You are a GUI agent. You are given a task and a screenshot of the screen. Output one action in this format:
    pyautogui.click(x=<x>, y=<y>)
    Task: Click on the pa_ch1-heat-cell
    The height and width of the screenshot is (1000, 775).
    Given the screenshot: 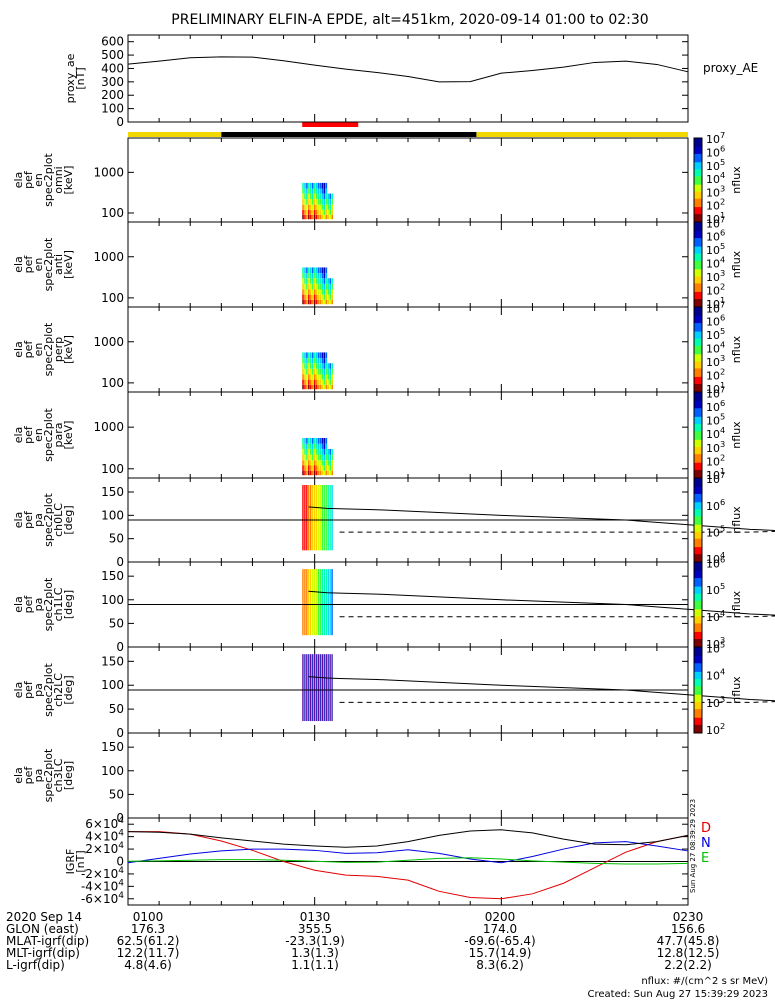 What is the action you would take?
    pyautogui.click(x=307, y=602)
    